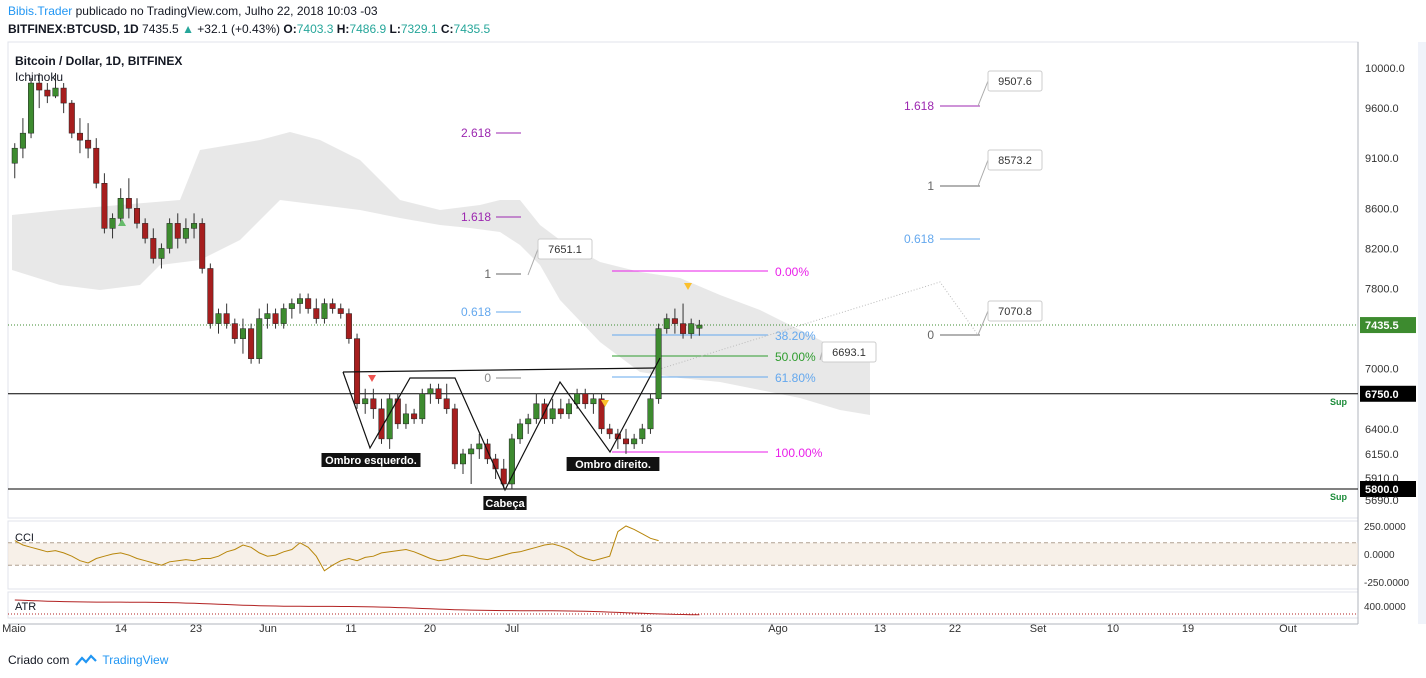 Image resolution: width=1426 pixels, height=678 pixels. What do you see at coordinates (14, 629) in the screenshot?
I see `time-tick-label: Maio` at bounding box center [14, 629].